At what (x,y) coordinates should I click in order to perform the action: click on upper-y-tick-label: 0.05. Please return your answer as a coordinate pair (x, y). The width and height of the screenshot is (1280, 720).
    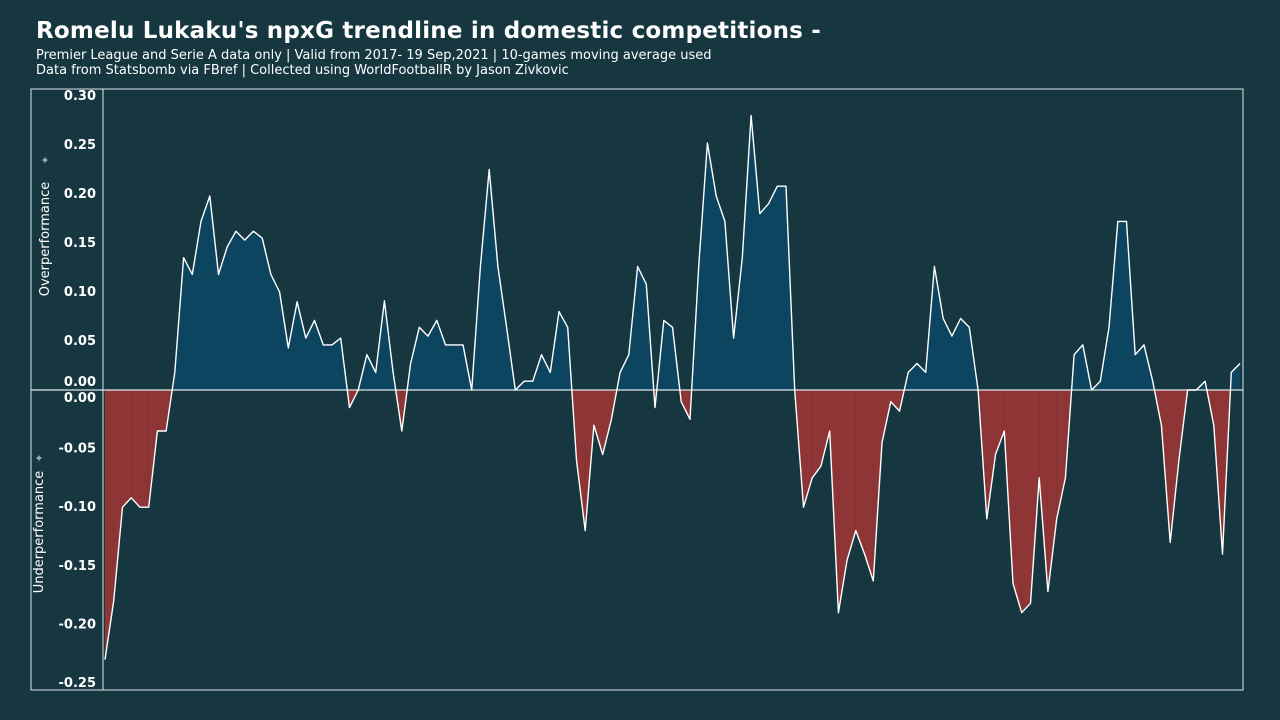
    Looking at the image, I should click on (80, 341).